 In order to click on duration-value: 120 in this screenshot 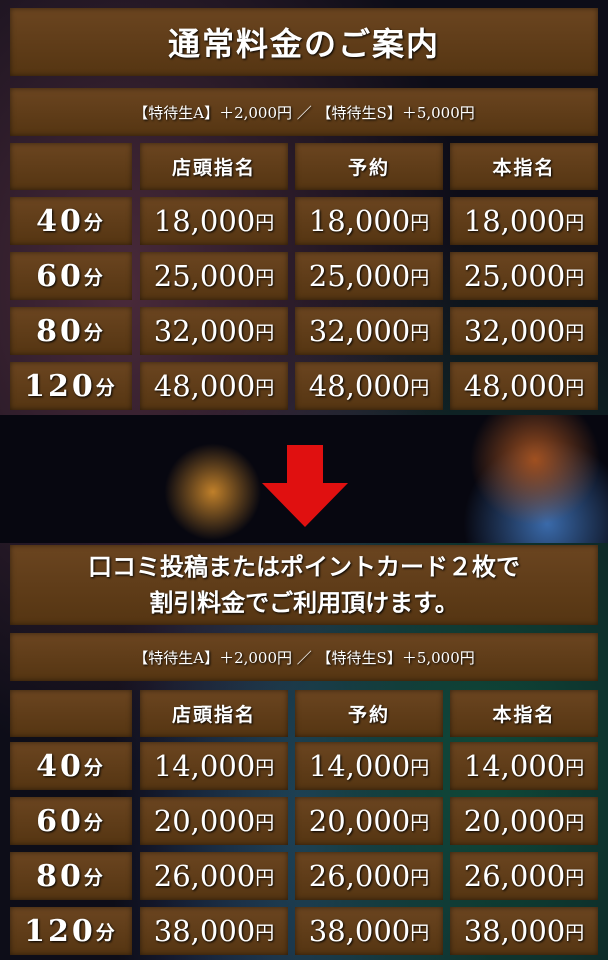, I will do `click(60, 931)`.